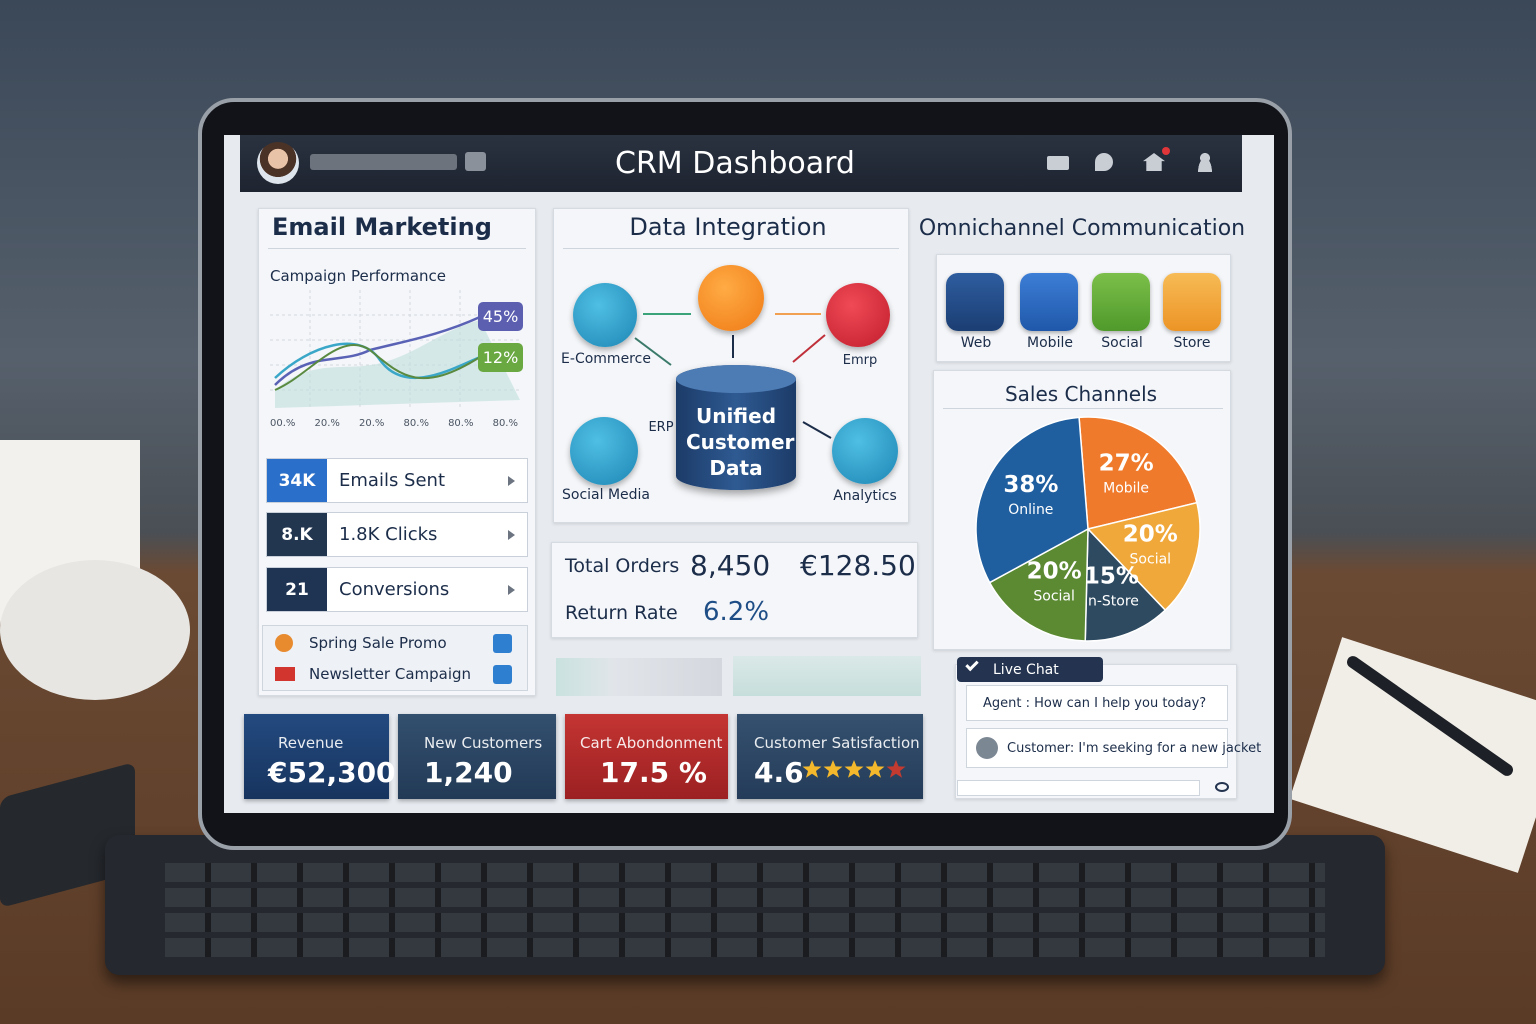 The image size is (1536, 1024). Describe the element at coordinates (734, 590) in the screenshot. I see `orders-panel` at that location.